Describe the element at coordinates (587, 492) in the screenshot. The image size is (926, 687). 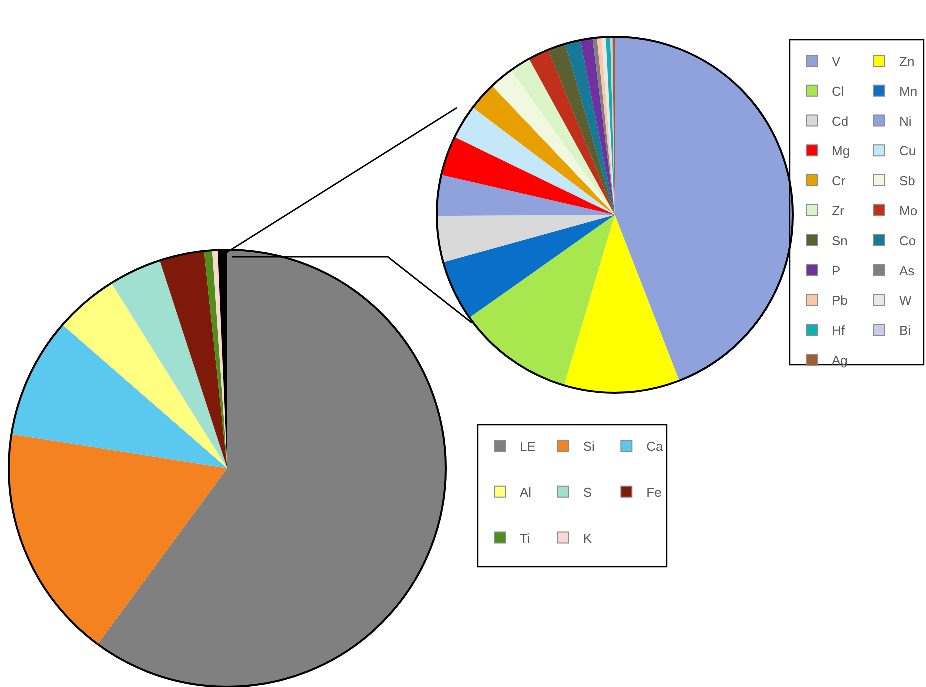
I see `legend-label: S` at that location.